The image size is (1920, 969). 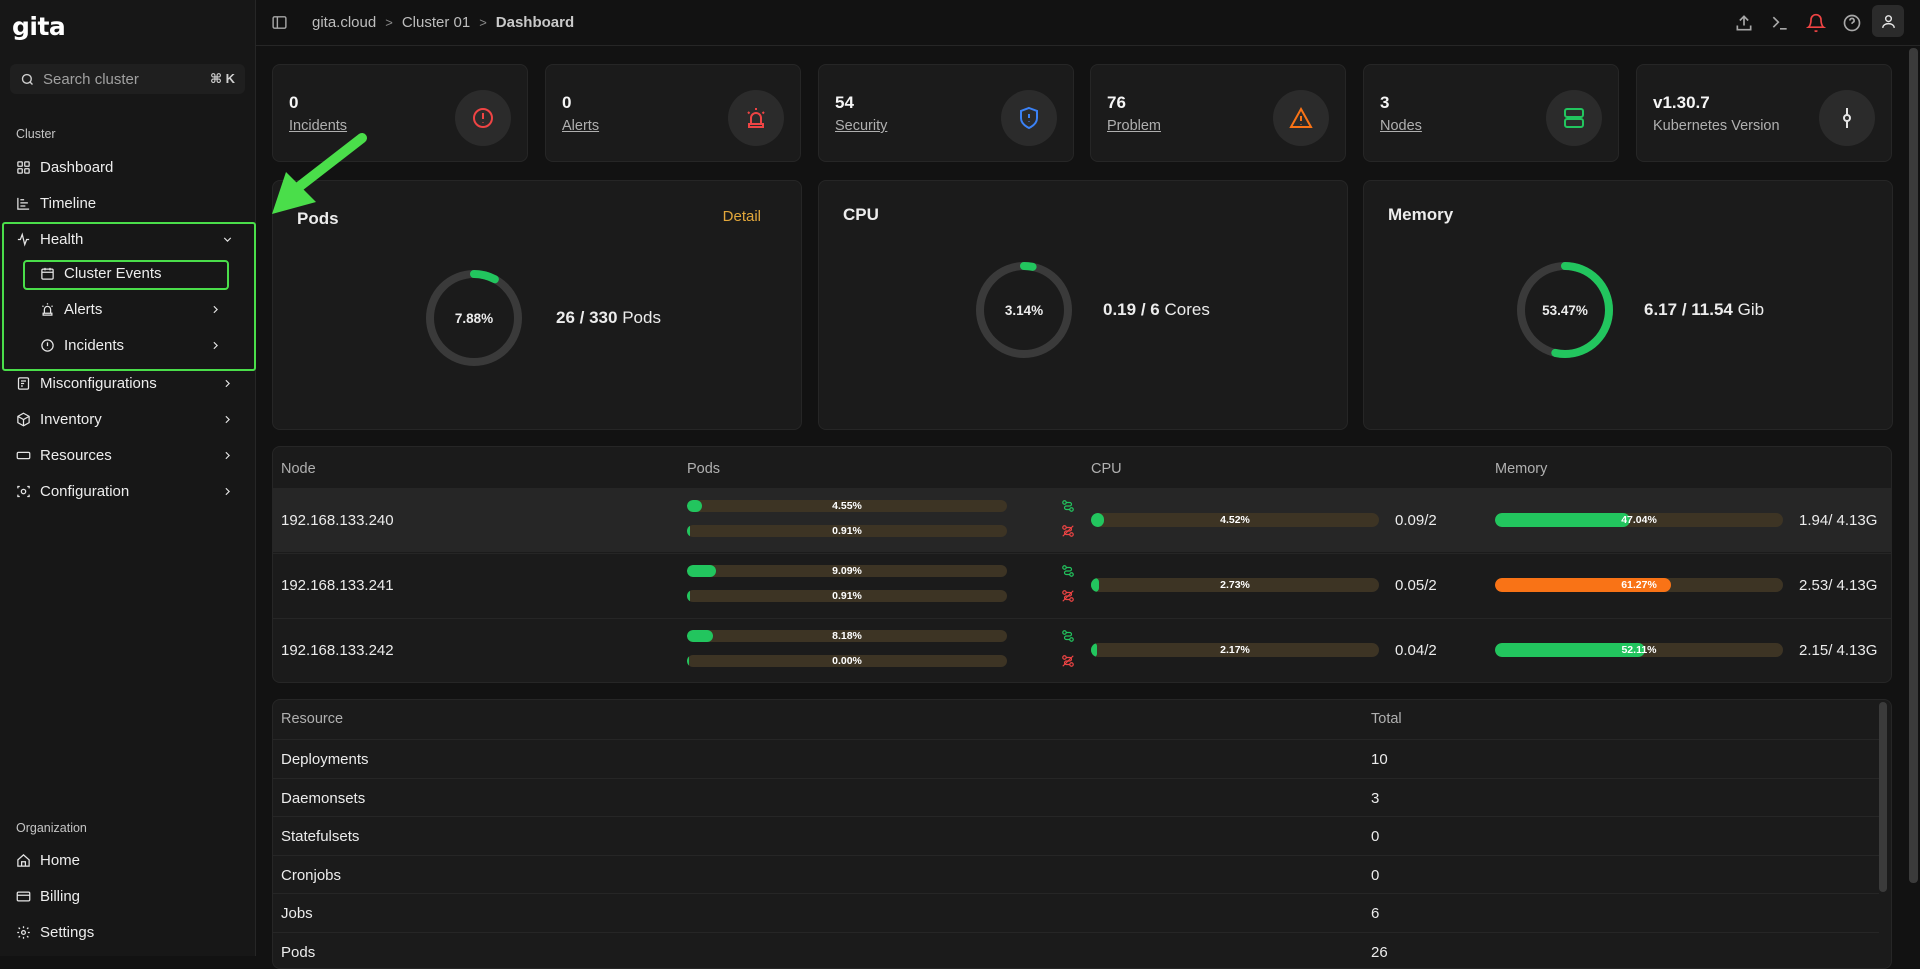 I want to click on column-header-total: Total, so click(x=1386, y=719).